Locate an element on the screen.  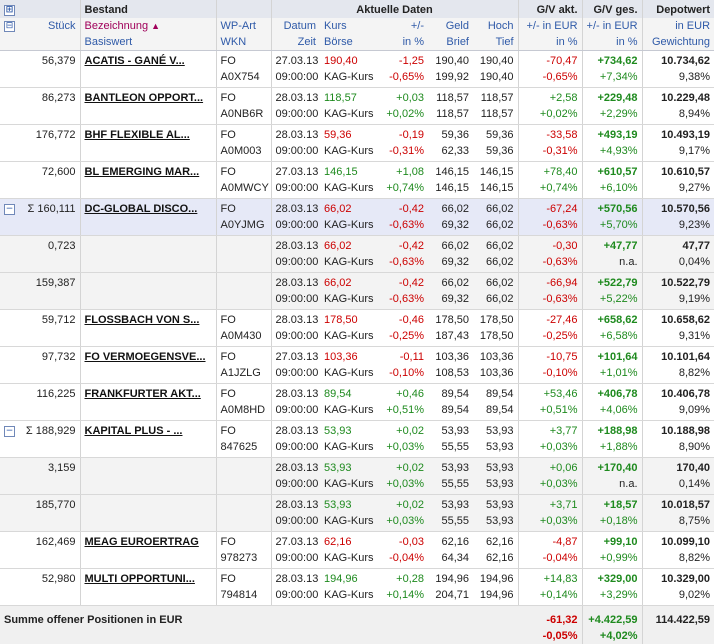
datum-value: 27.03.13 is located at coordinates (297, 61).